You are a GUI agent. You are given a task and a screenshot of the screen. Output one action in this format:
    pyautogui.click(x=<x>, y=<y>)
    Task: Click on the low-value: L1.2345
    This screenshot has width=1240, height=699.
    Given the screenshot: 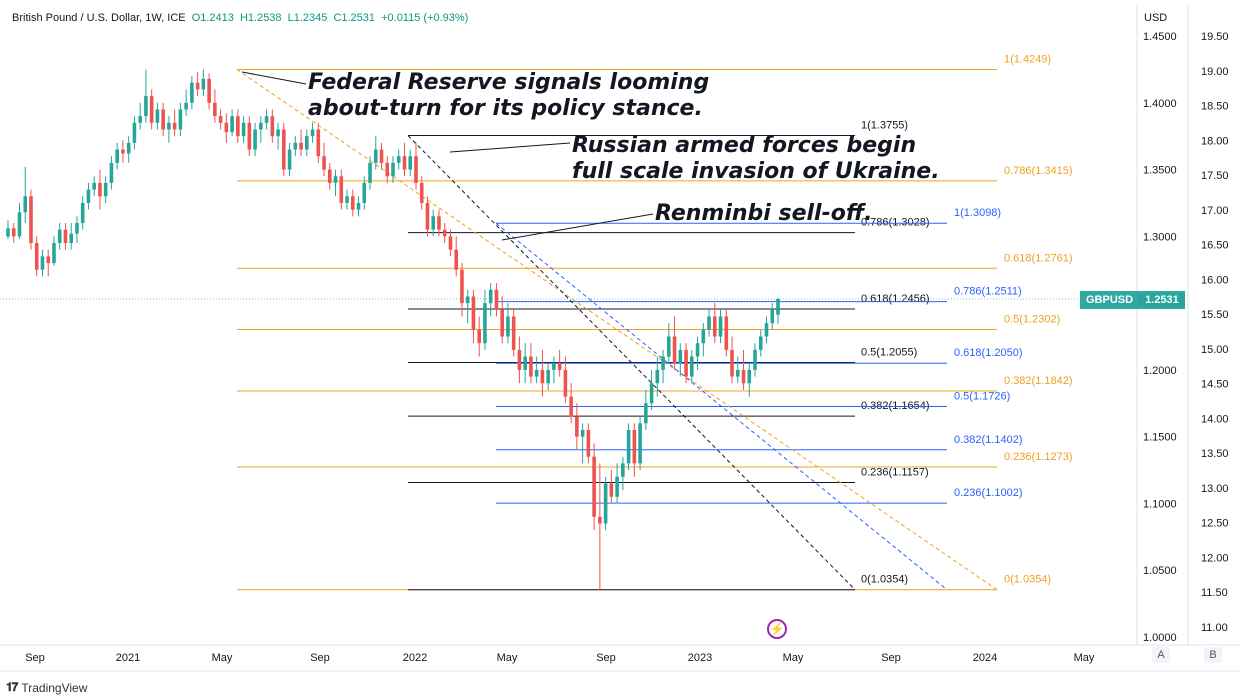 What is the action you would take?
    pyautogui.click(x=307, y=18)
    